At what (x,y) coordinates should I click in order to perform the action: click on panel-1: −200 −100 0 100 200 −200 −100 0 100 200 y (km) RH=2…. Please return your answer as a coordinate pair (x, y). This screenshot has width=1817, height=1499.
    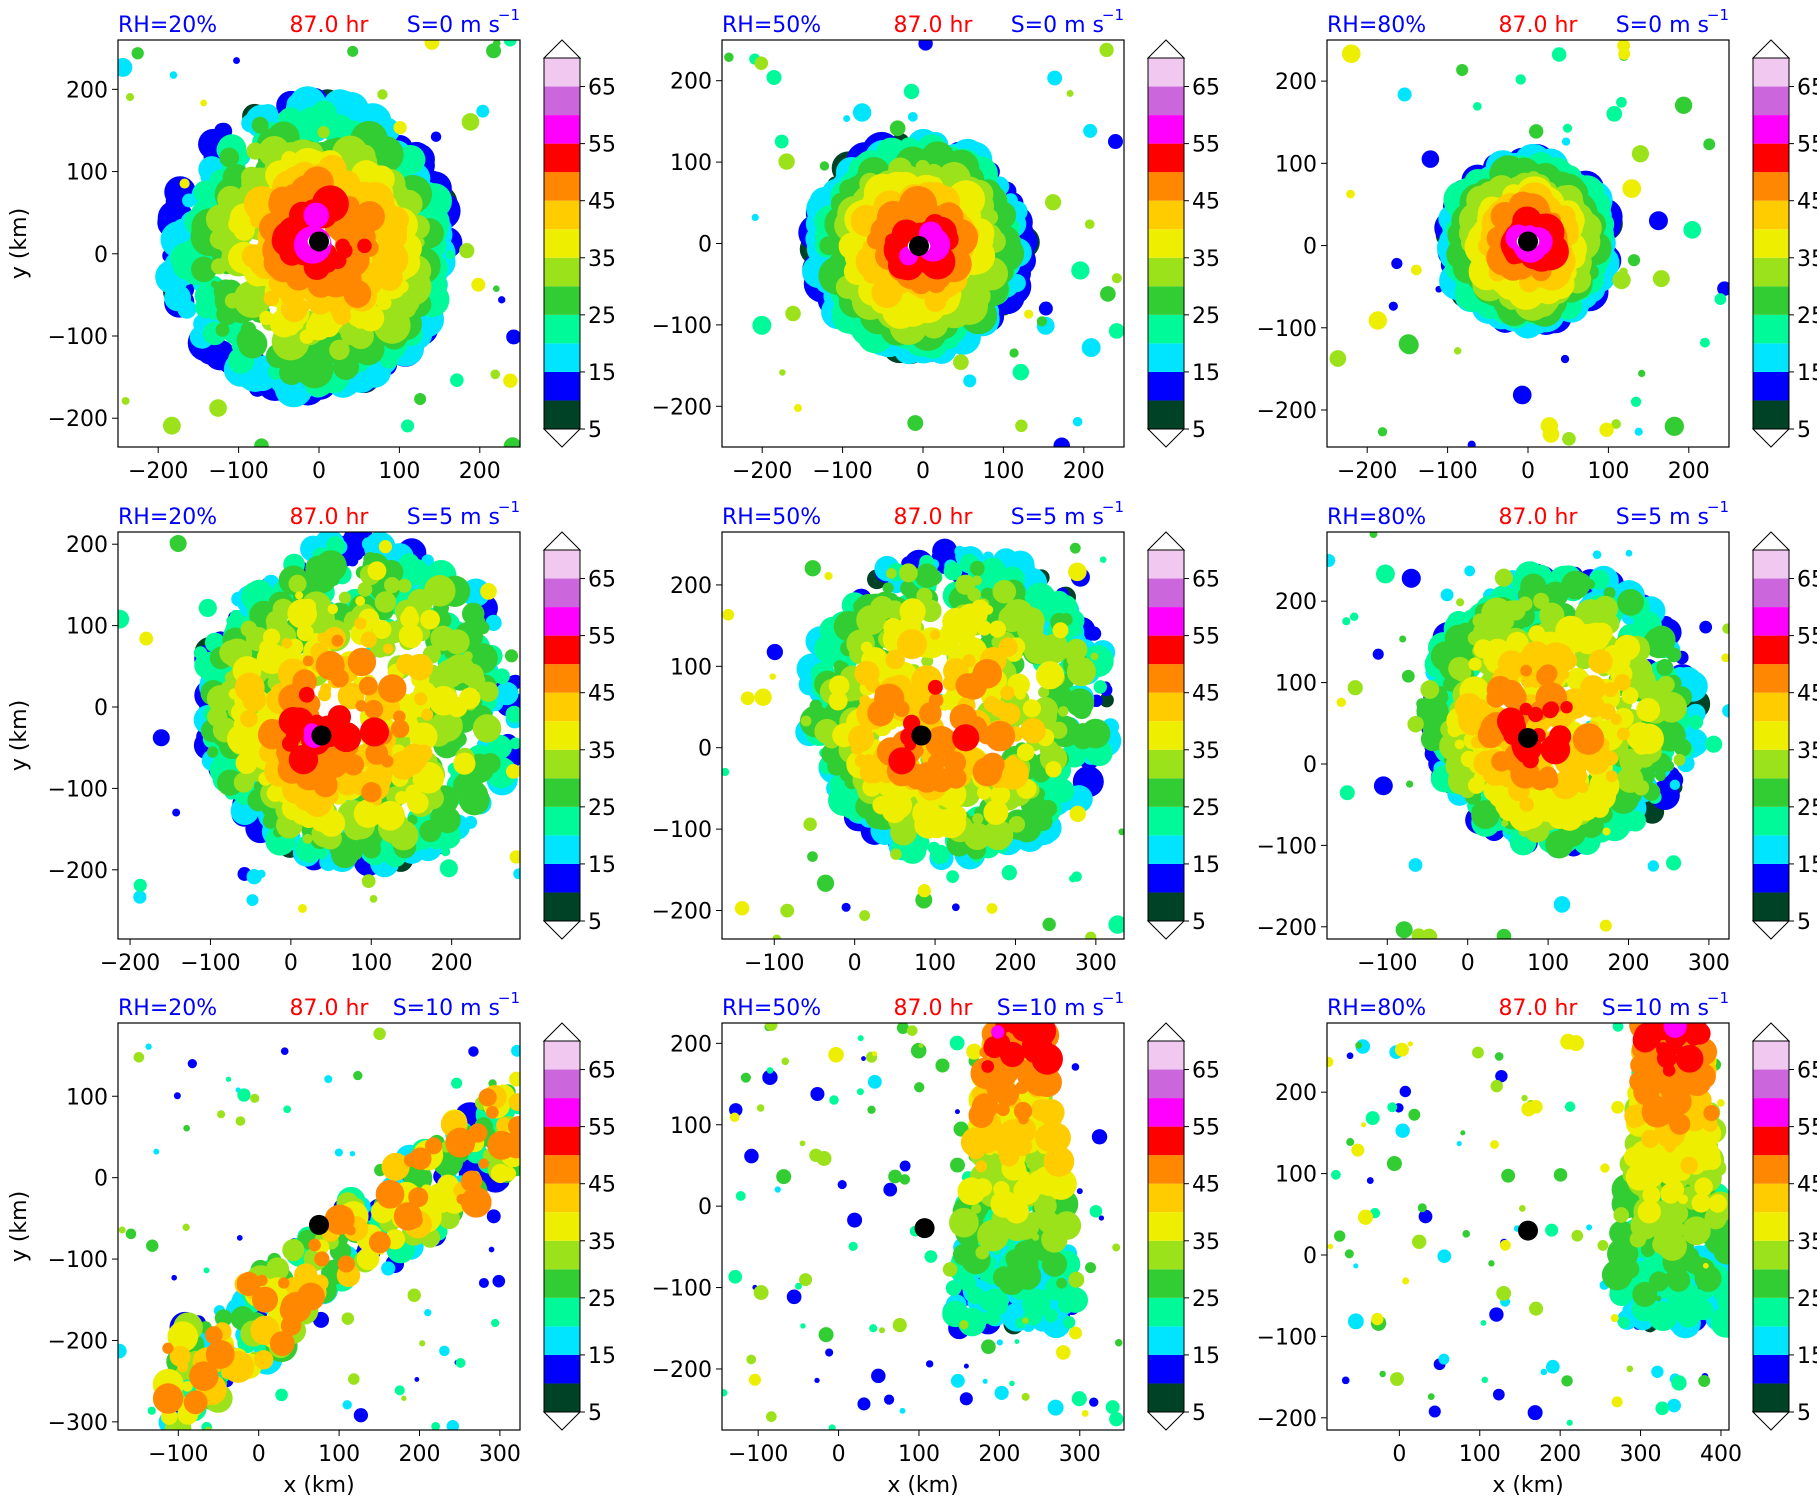
    Looking at the image, I should click on (311, 245).